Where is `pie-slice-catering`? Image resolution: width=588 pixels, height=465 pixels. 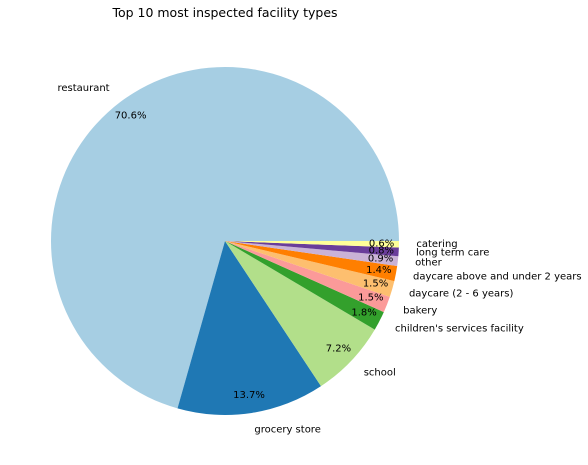
pie-slice-catering is located at coordinates (312, 244).